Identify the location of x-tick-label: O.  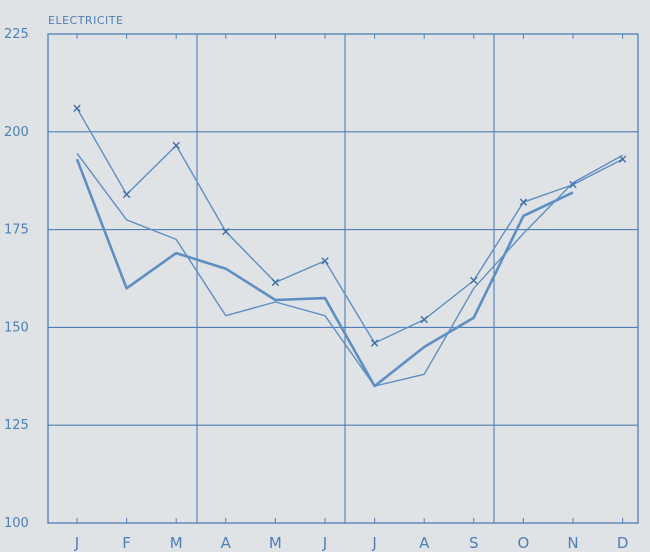
(523, 543).